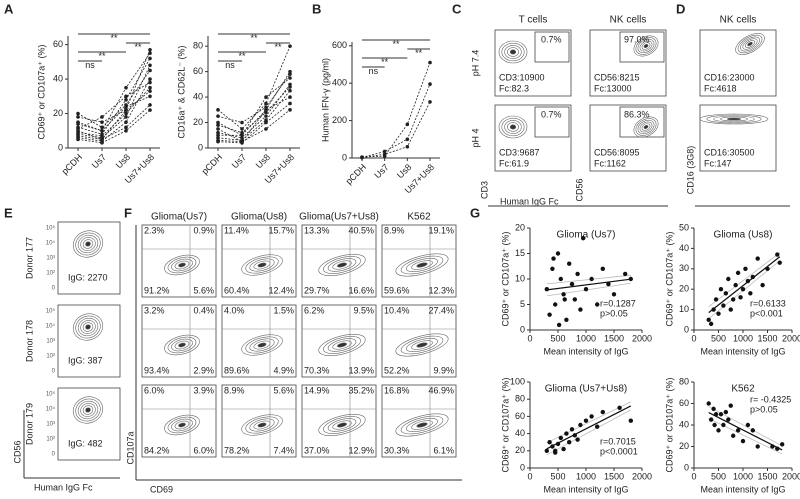 Image resolution: width=800 pixels, height=499 pixels. I want to click on mfi-label: CD3:10900, so click(522, 77).